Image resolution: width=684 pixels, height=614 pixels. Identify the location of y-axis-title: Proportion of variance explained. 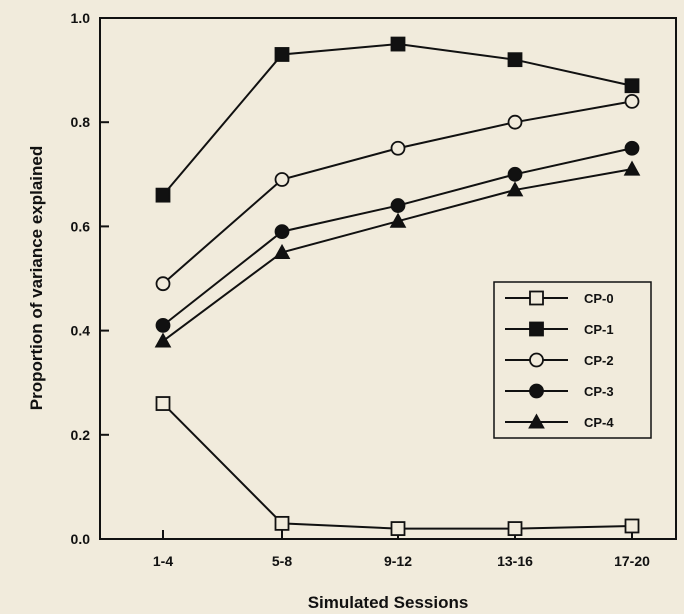
(36, 278).